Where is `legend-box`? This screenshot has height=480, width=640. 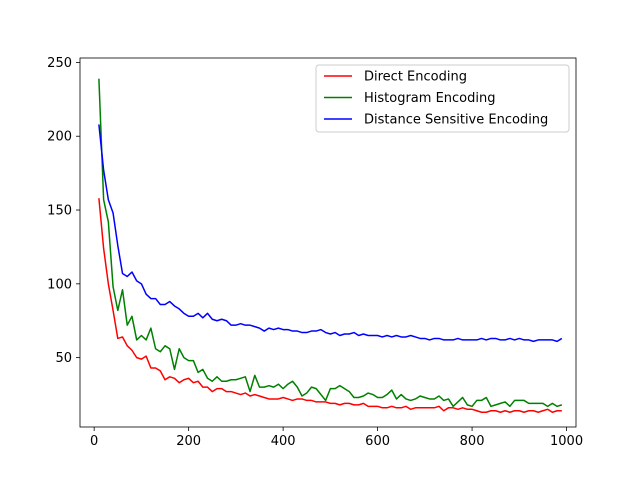 legend-box is located at coordinates (442, 98).